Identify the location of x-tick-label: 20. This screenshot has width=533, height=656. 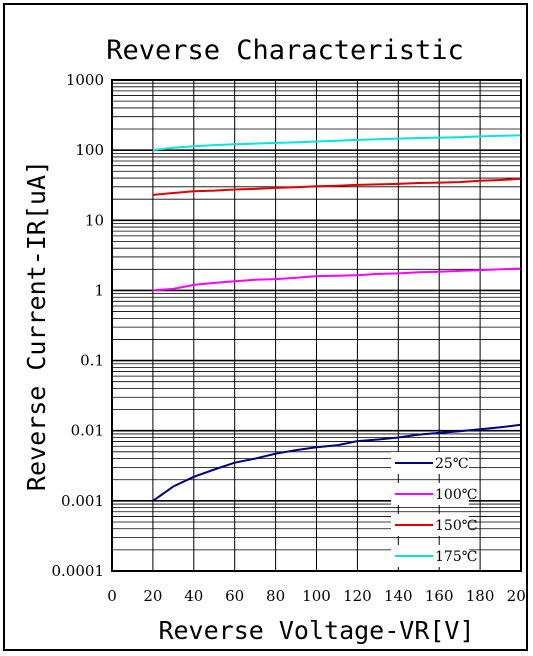
(152, 596).